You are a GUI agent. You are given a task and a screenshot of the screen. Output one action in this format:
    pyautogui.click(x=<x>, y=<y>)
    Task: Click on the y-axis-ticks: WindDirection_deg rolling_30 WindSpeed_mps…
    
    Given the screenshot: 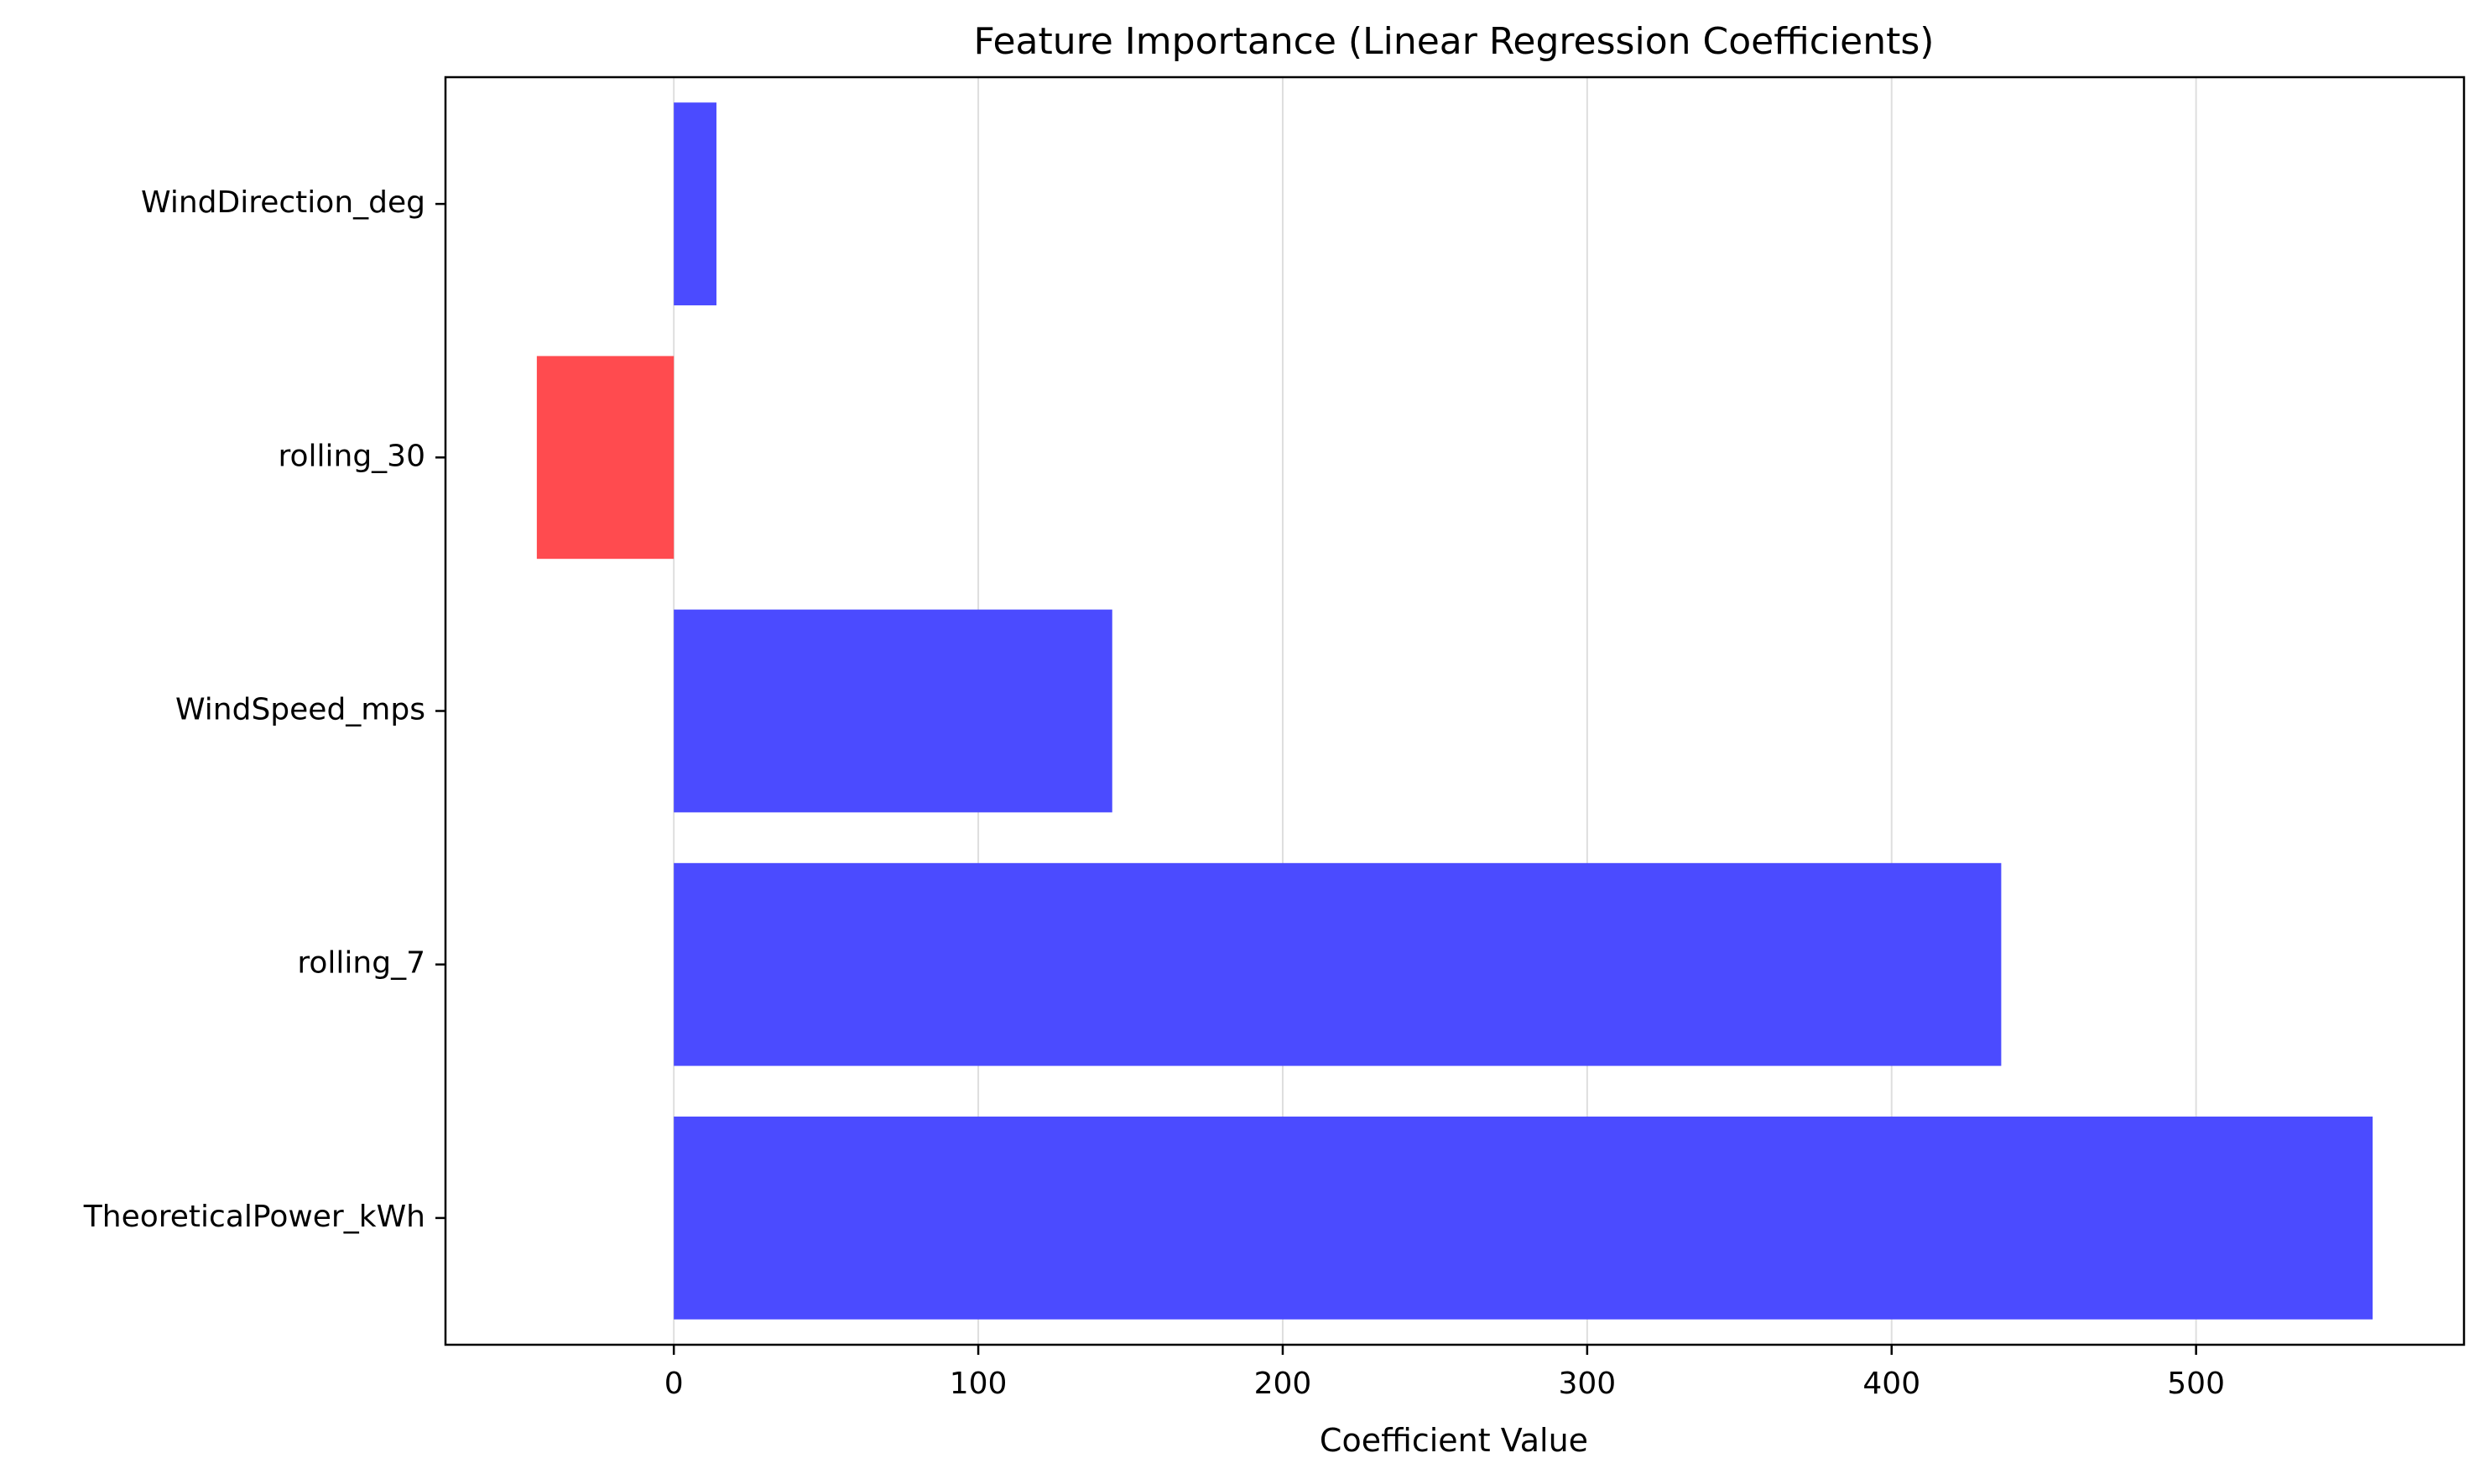 What is the action you would take?
    pyautogui.click(x=264, y=709)
    